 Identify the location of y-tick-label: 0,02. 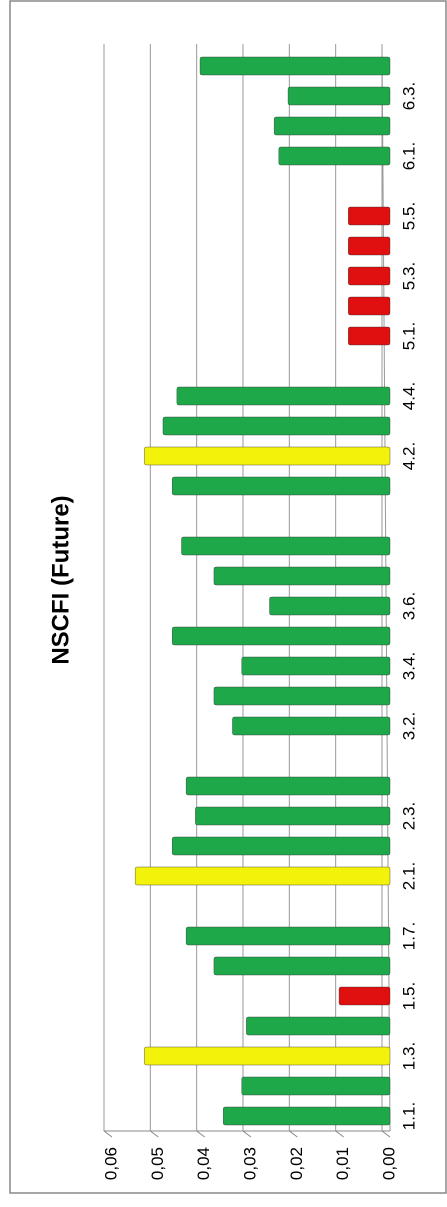
(296, 1163).